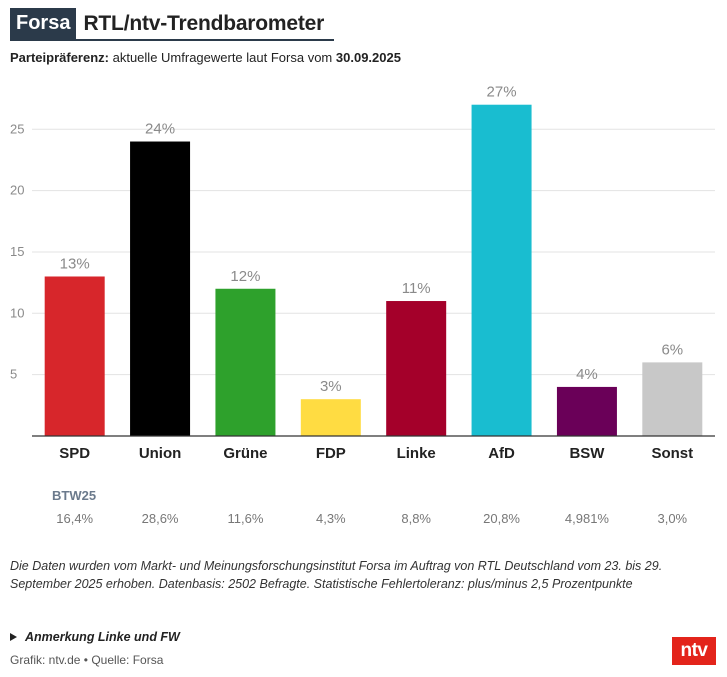  I want to click on value-label: 27%, so click(502, 92).